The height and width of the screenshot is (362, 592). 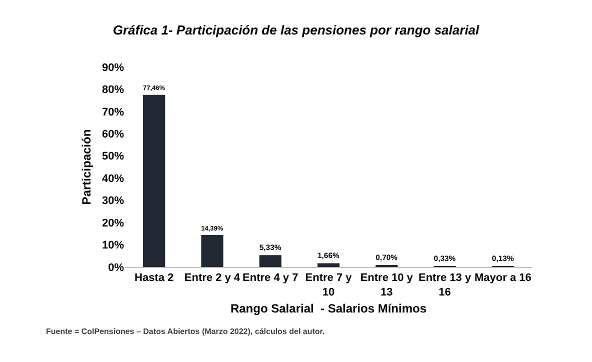 What do you see at coordinates (113, 156) in the screenshot?
I see `y-tick-label: 50%` at bounding box center [113, 156].